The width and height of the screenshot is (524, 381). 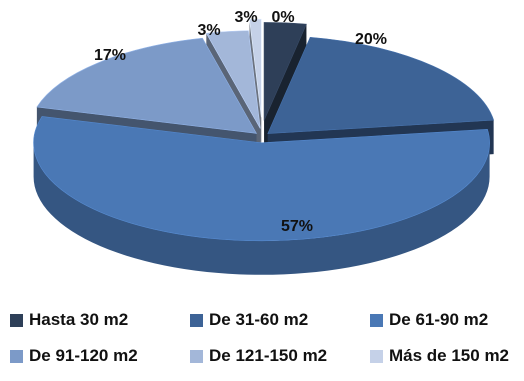 I want to click on pie-label-31-60: 20%, so click(x=371, y=39).